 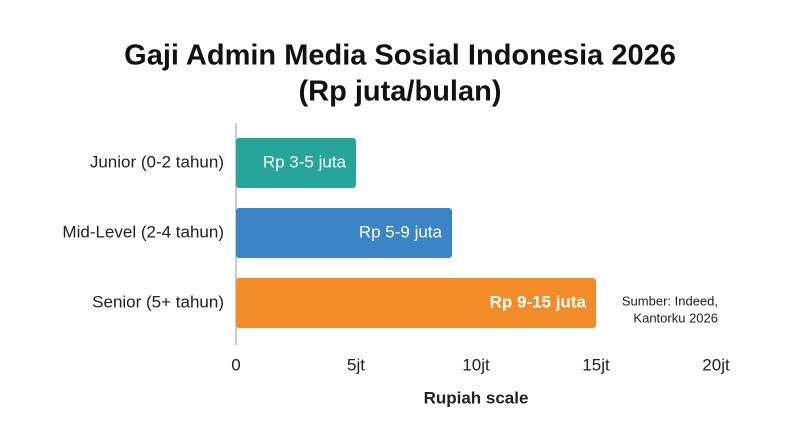 What do you see at coordinates (305, 161) in the screenshot?
I see `data-label: Rp 3-5 juta` at bounding box center [305, 161].